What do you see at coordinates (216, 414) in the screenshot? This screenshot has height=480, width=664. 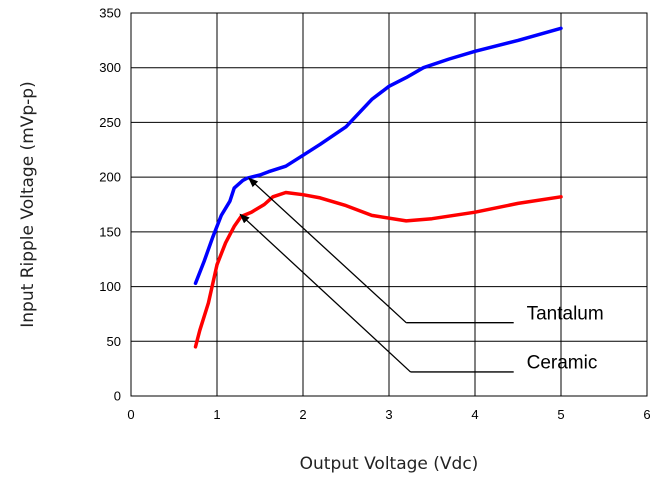 I see `x-tick-label: 1` at bounding box center [216, 414].